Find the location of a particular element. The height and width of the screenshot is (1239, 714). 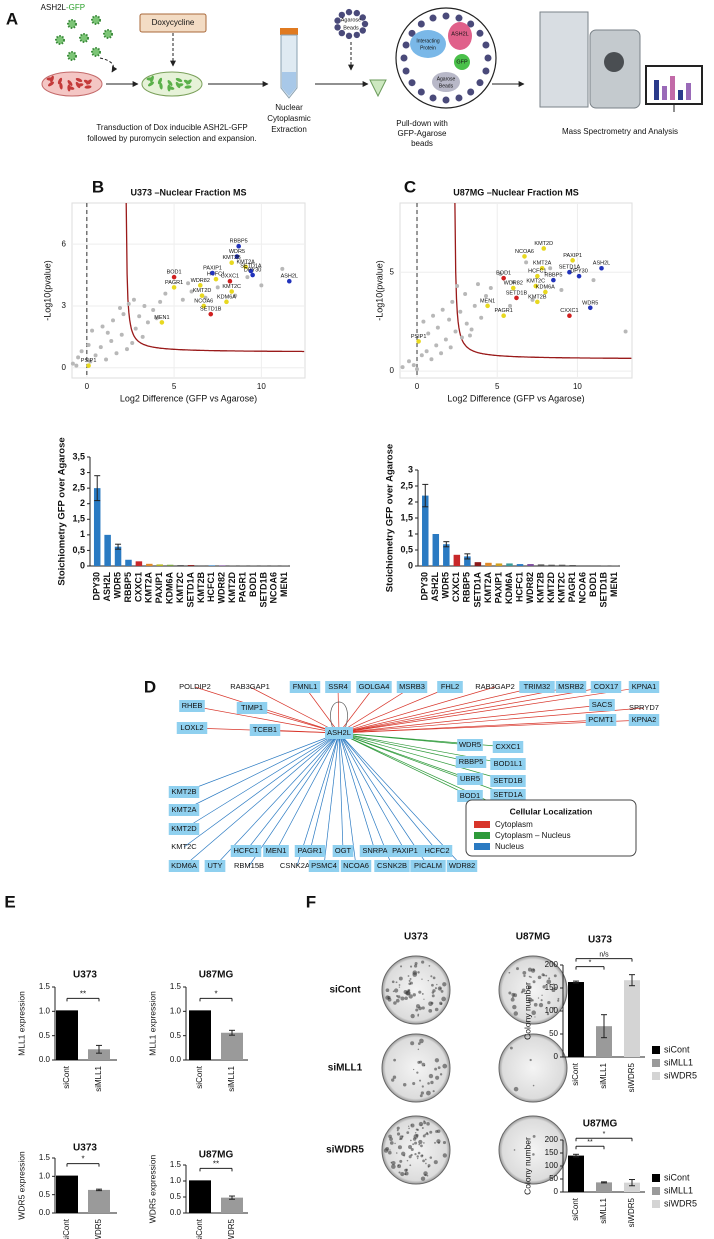

arrow is located at coordinates (108, 65).